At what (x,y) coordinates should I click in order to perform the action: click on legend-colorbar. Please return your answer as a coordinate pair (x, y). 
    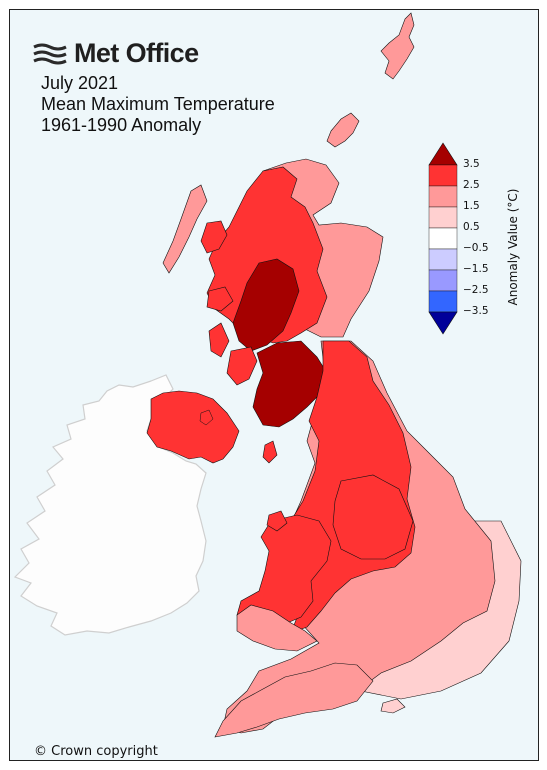
    Looking at the image, I should click on (443, 238).